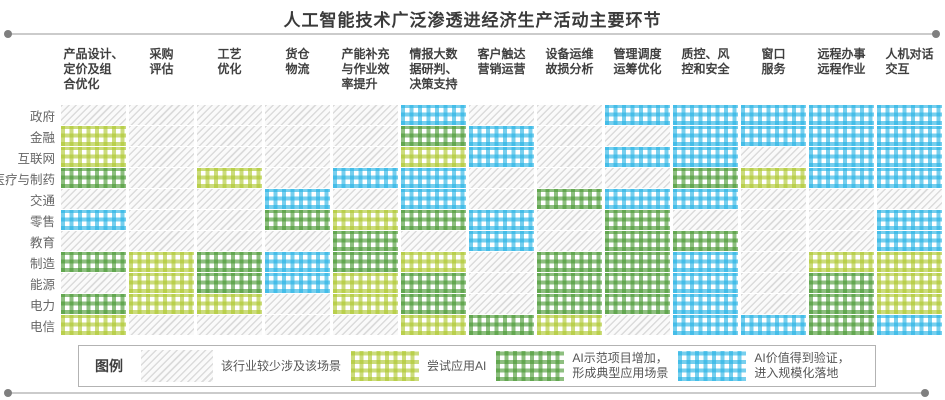 The height and width of the screenshot is (400, 945). What do you see at coordinates (620, 365) in the screenshot?
I see `legend-text-level2: AI示范项目增加， 形成典型应用场景` at bounding box center [620, 365].